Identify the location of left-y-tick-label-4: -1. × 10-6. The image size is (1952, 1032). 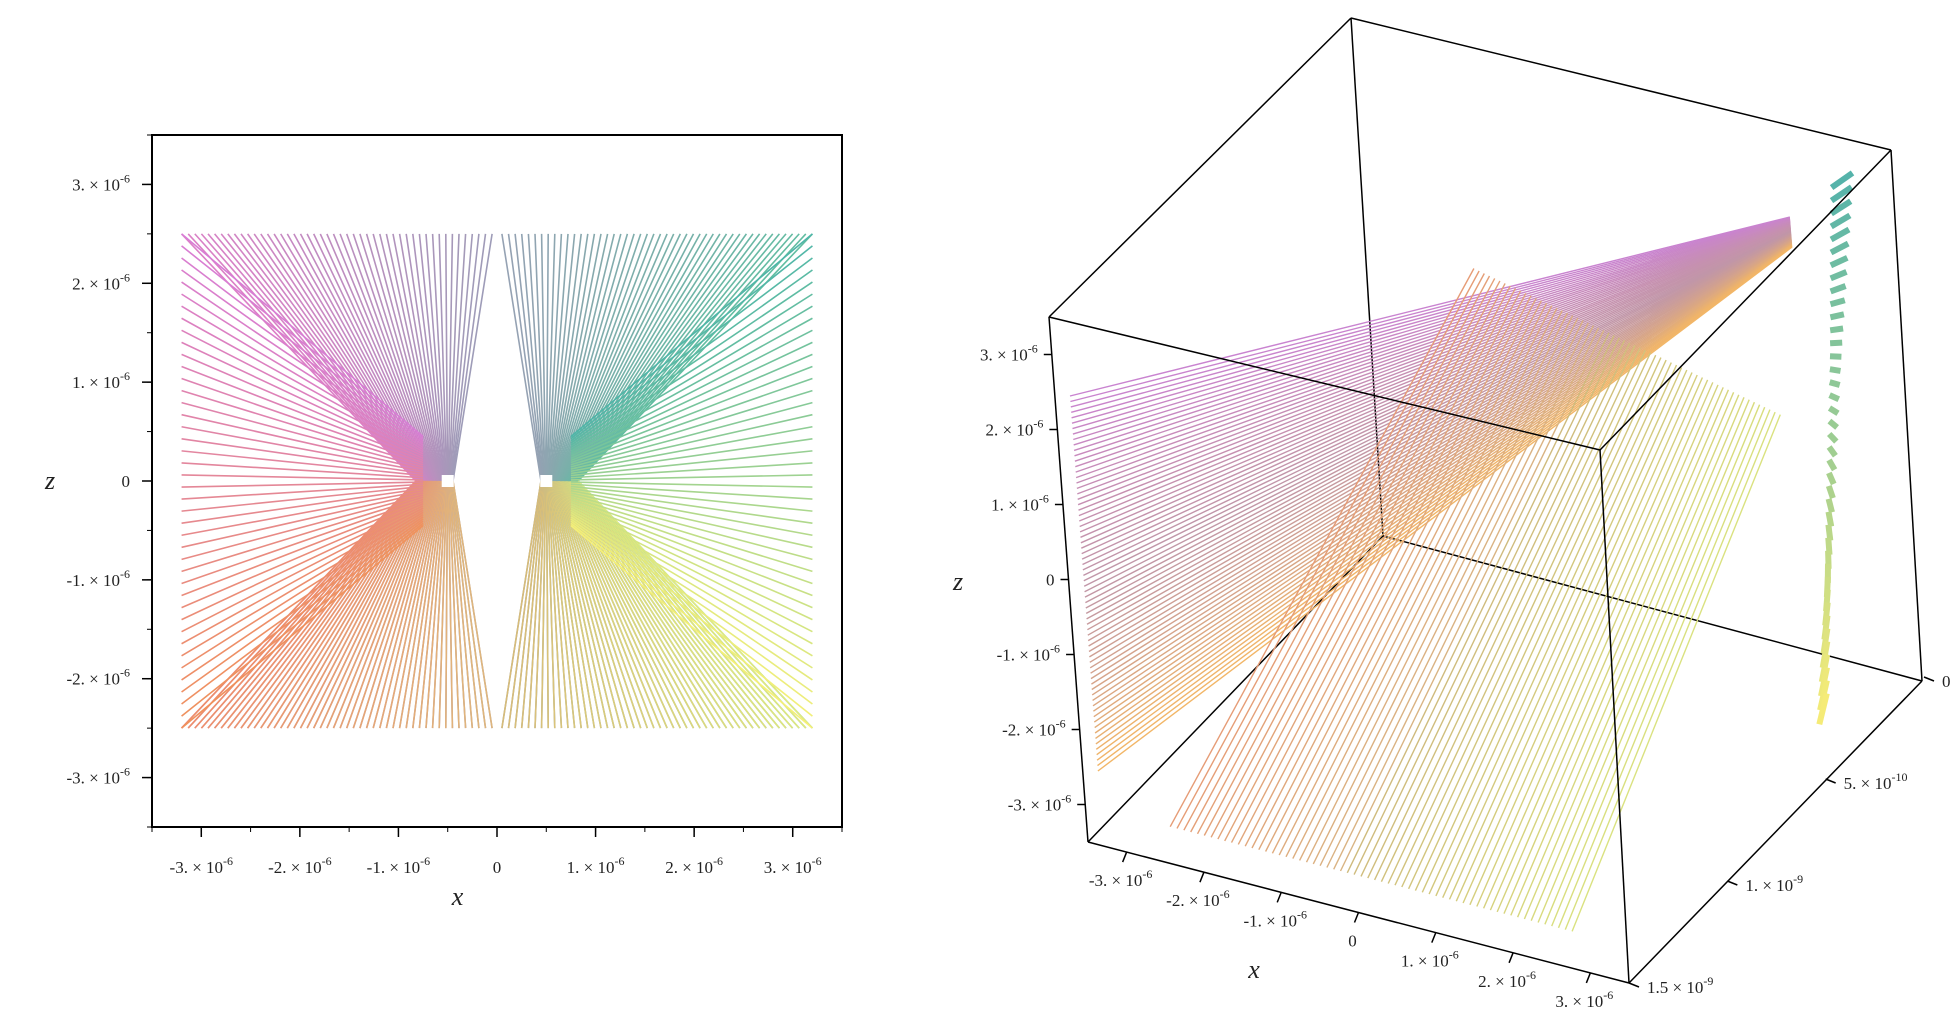
(99, 578).